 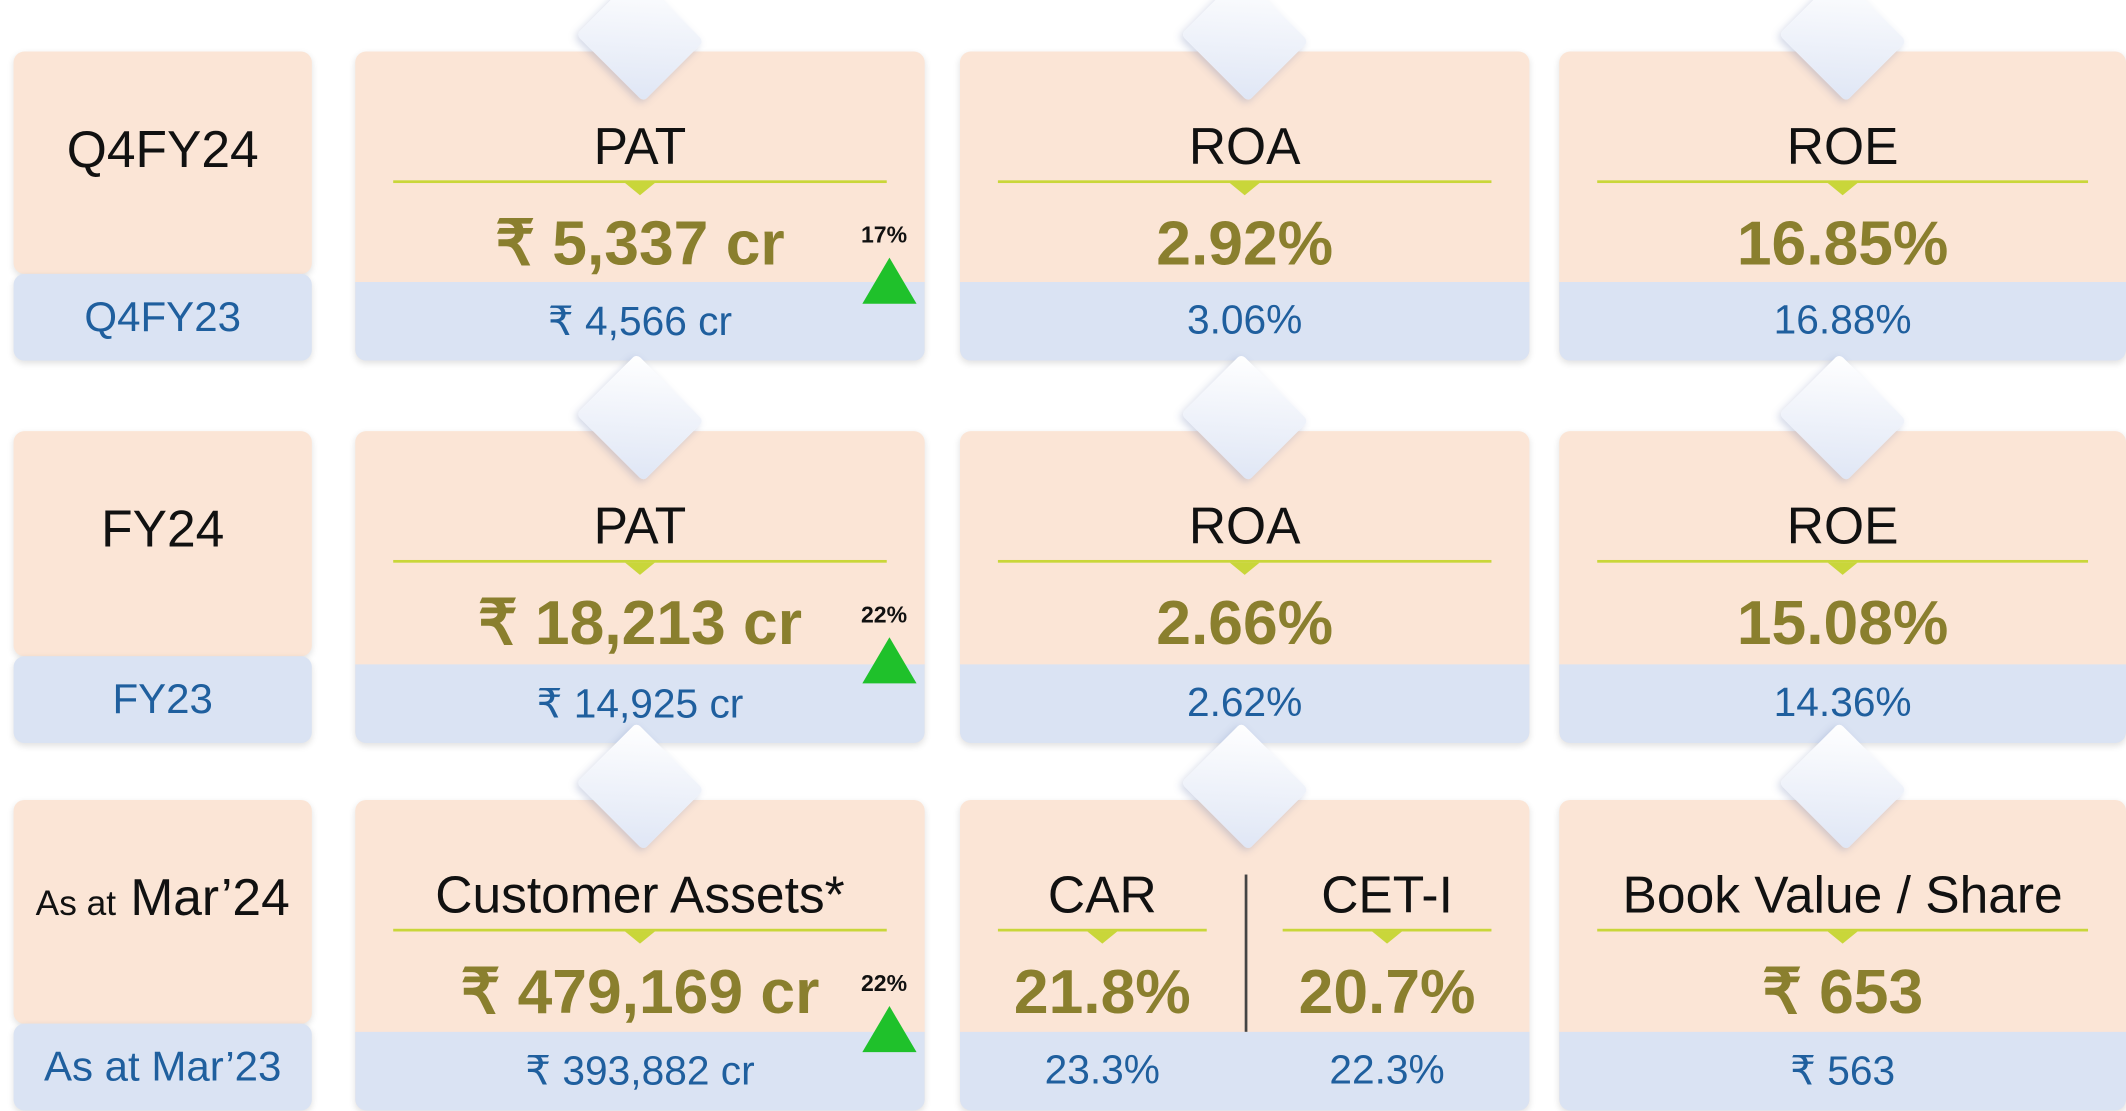 I want to click on prior-period-label: Q4FY23, so click(x=162, y=316).